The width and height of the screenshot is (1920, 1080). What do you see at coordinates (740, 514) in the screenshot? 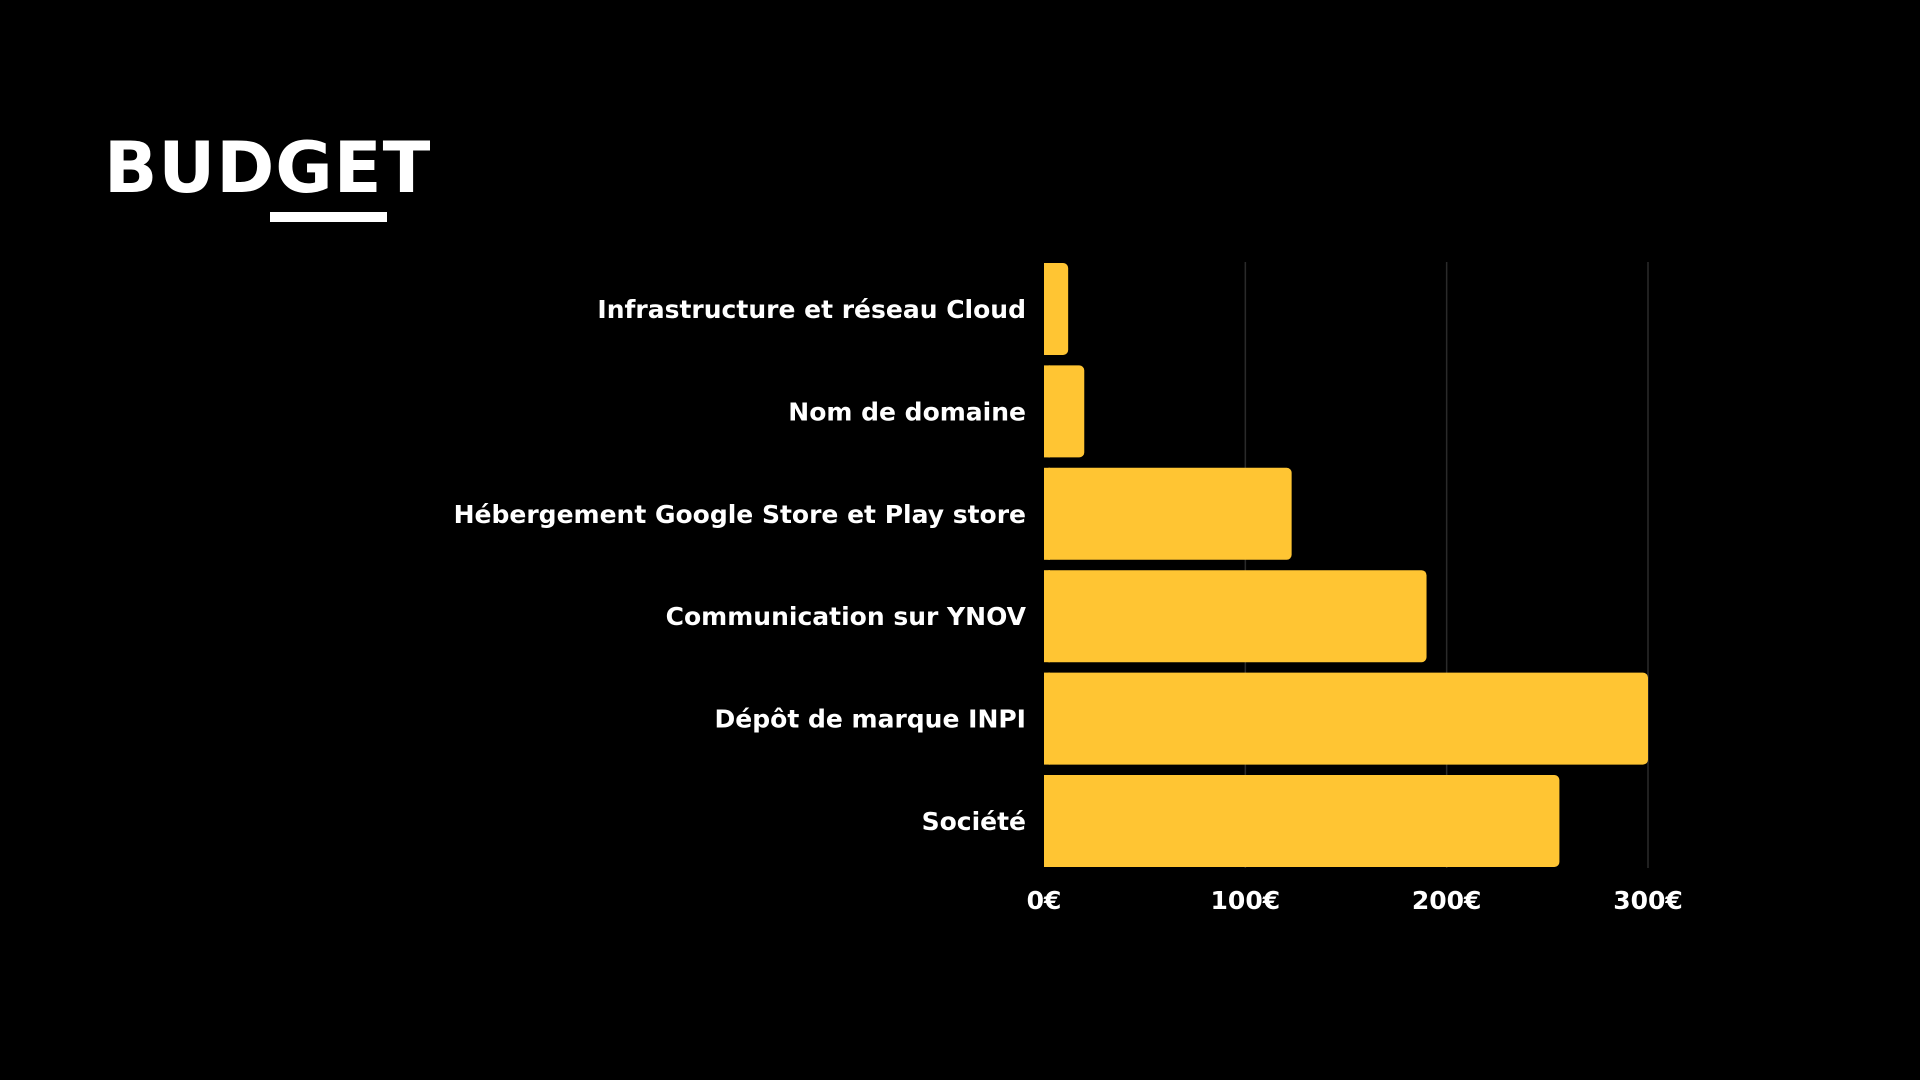
I see `category-label: Hébergement Google Store et Play store` at bounding box center [740, 514].